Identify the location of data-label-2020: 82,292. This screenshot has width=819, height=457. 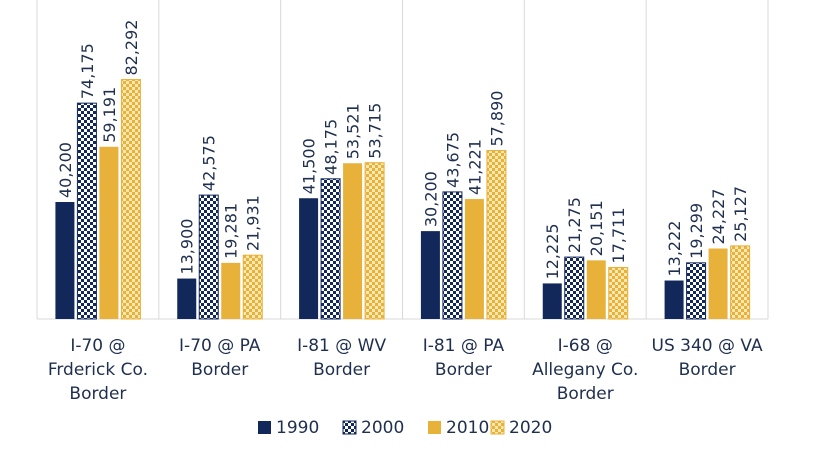
(131, 48).